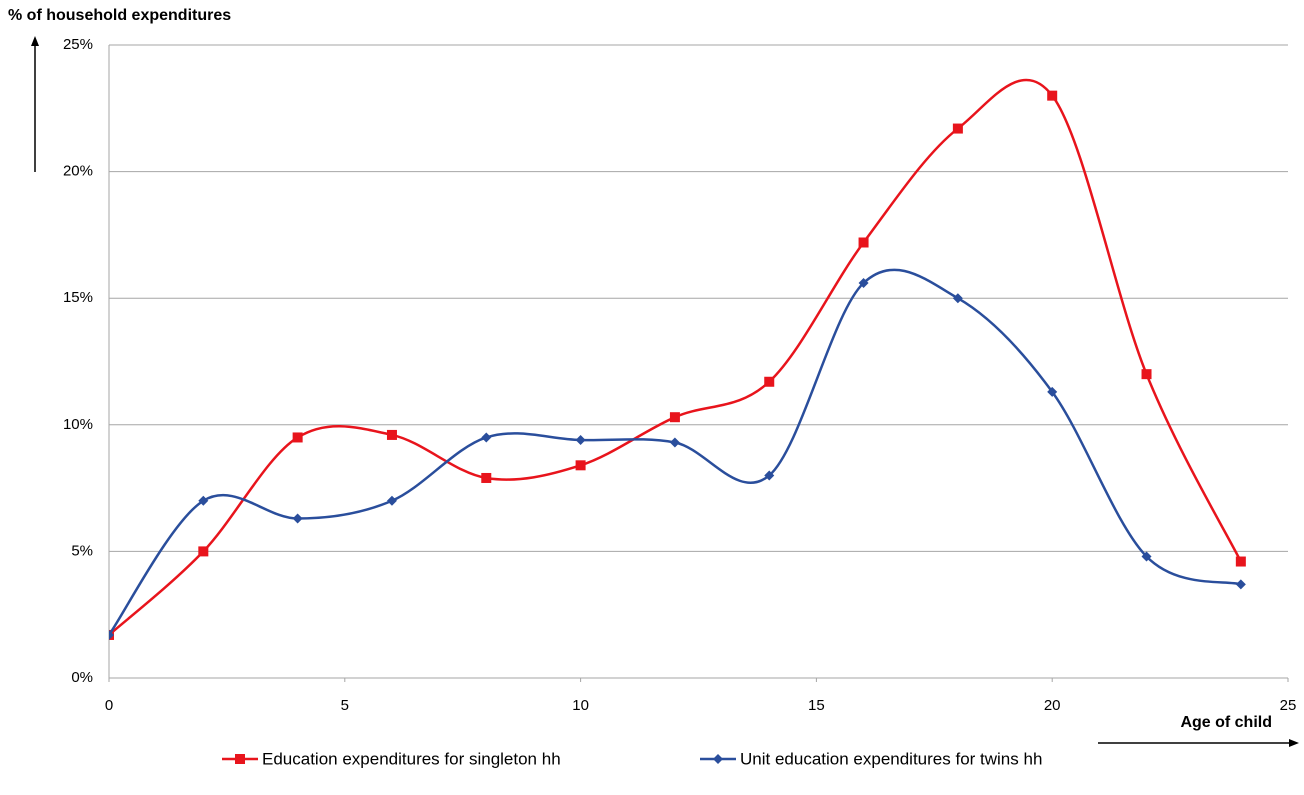 This screenshot has width=1304, height=795. Describe the element at coordinates (78, 297) in the screenshot. I see `y-tick-label: 15%` at that location.